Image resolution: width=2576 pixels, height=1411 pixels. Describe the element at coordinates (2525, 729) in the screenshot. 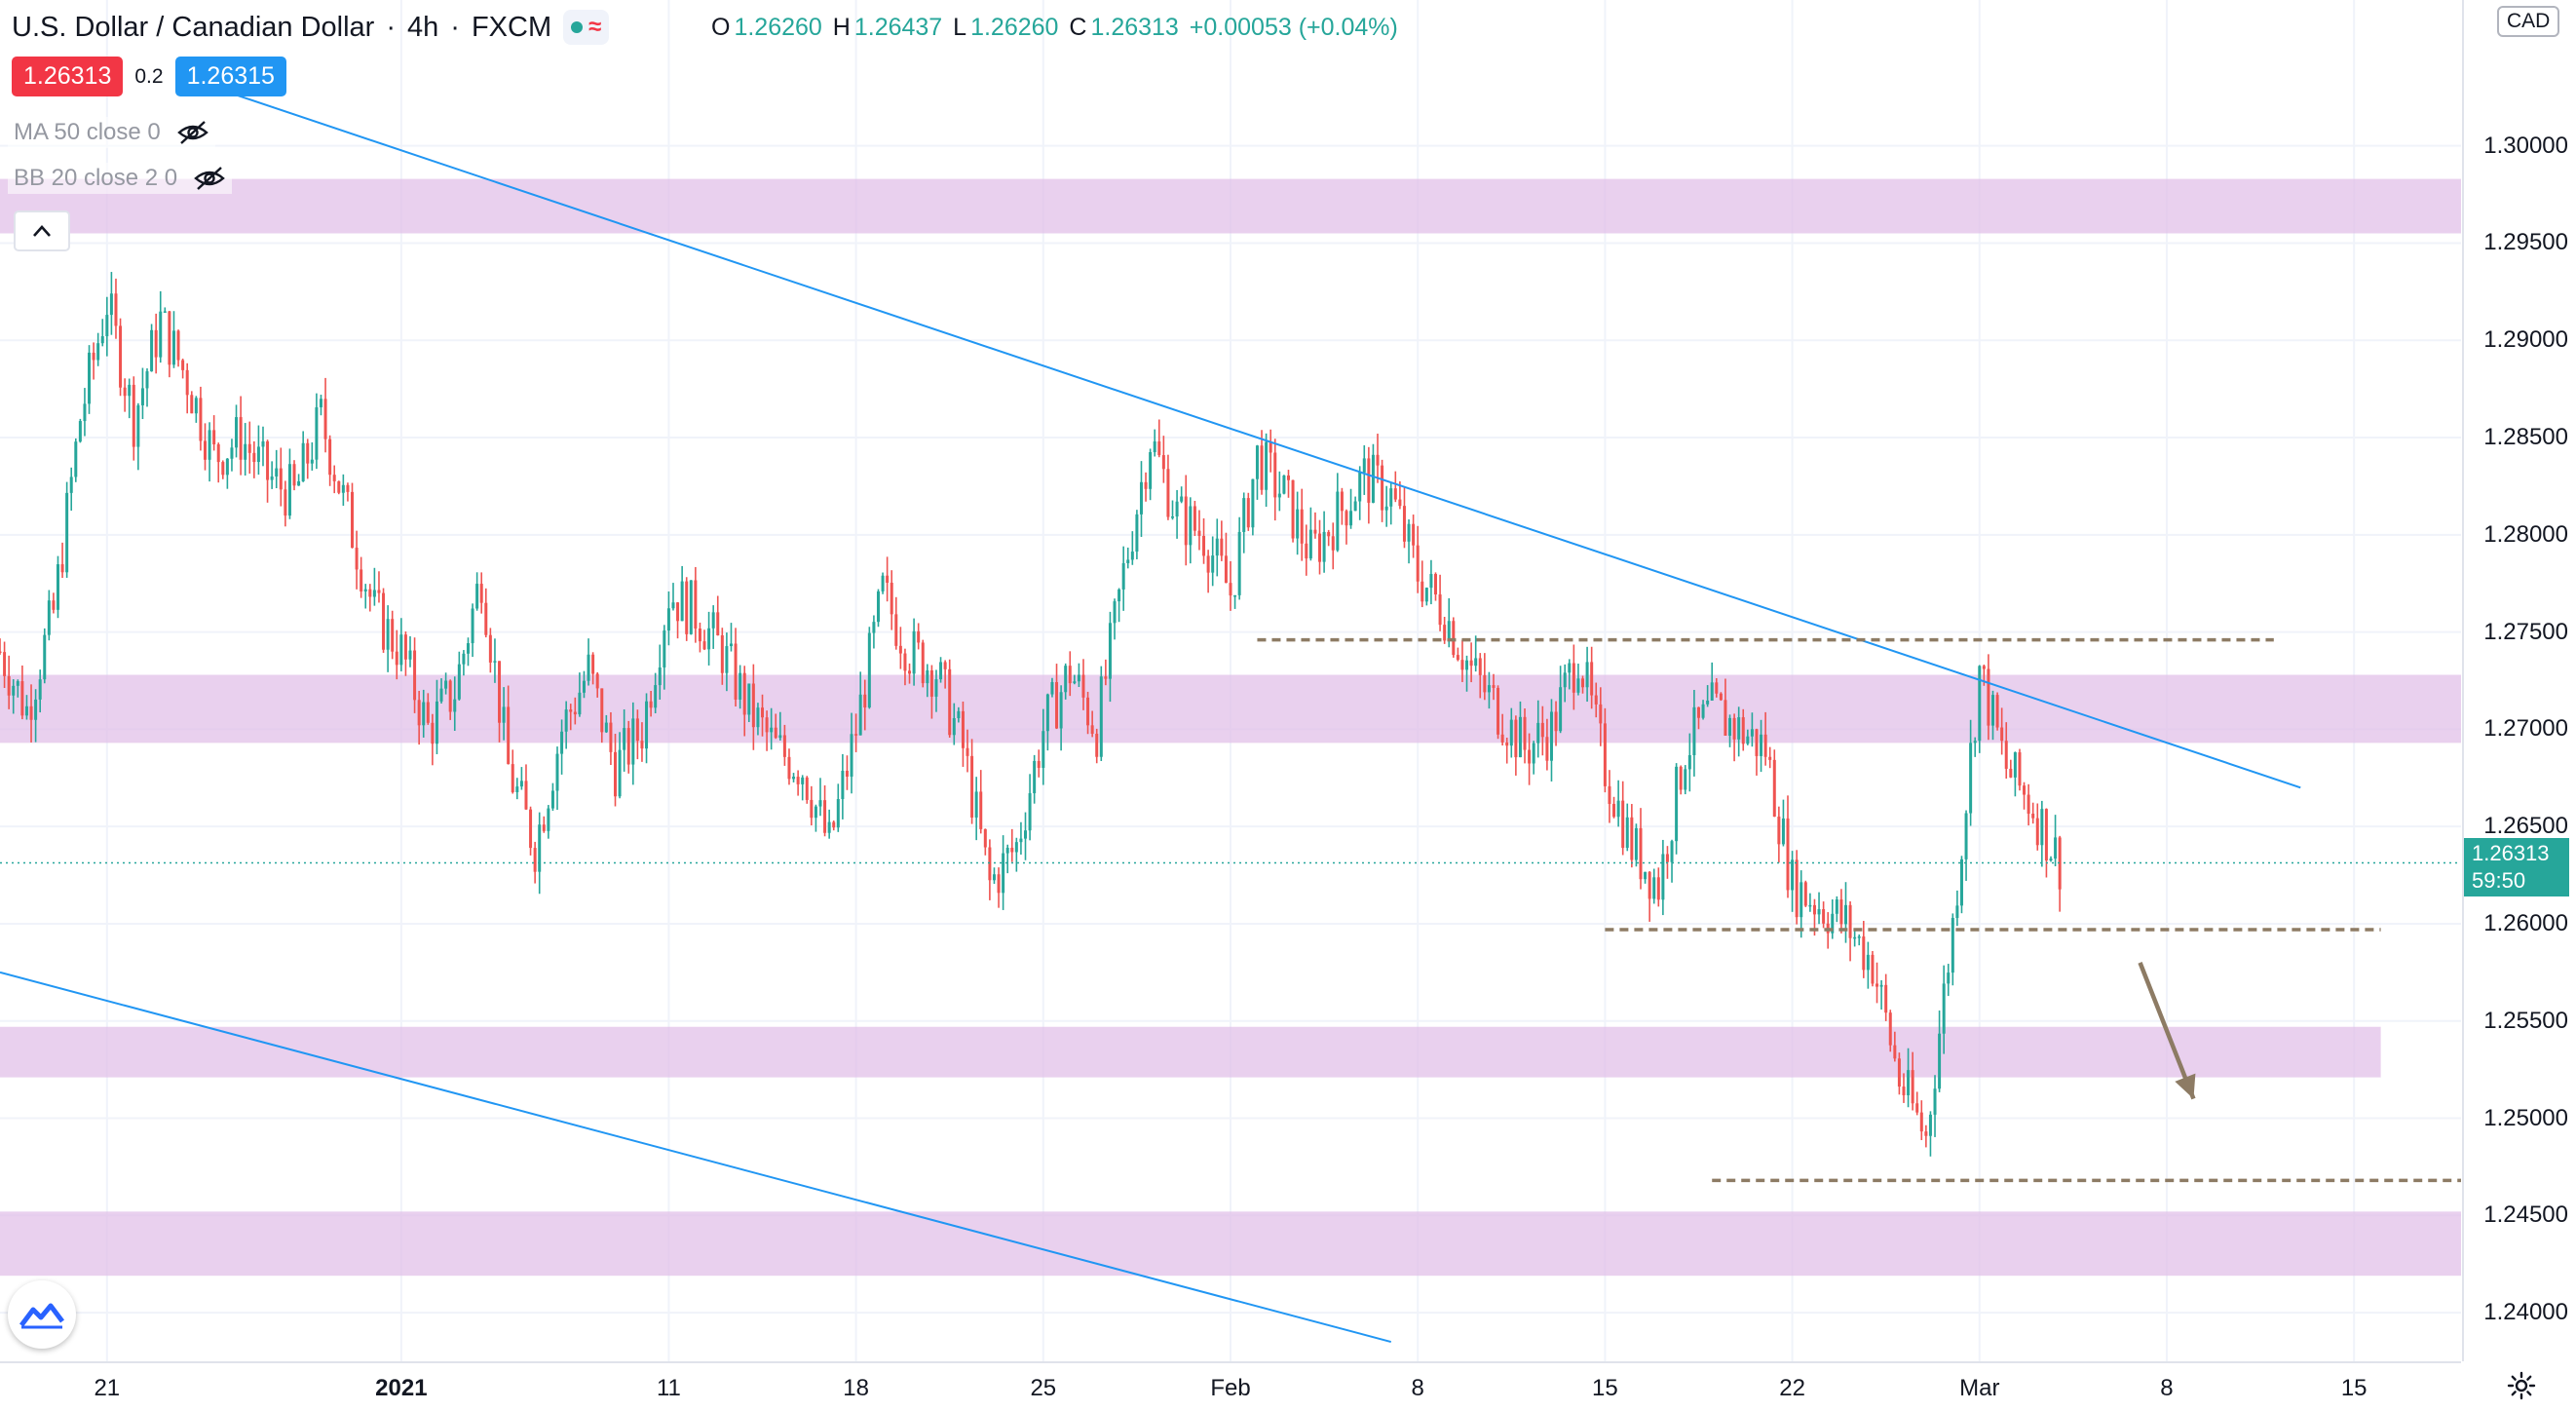

I see `price-tick-label: 1.27000` at that location.